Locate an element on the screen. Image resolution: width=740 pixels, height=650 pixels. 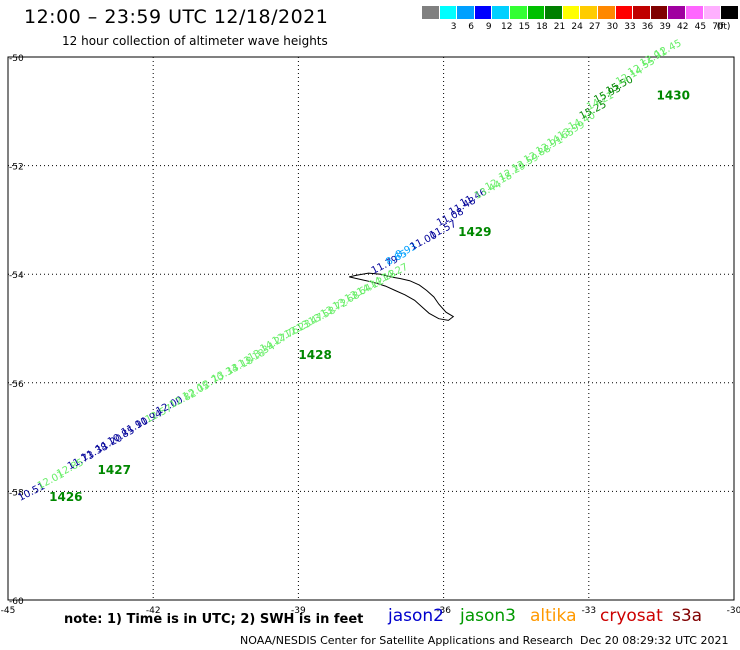
scale-label: 27 is located at coordinates (595, 27).